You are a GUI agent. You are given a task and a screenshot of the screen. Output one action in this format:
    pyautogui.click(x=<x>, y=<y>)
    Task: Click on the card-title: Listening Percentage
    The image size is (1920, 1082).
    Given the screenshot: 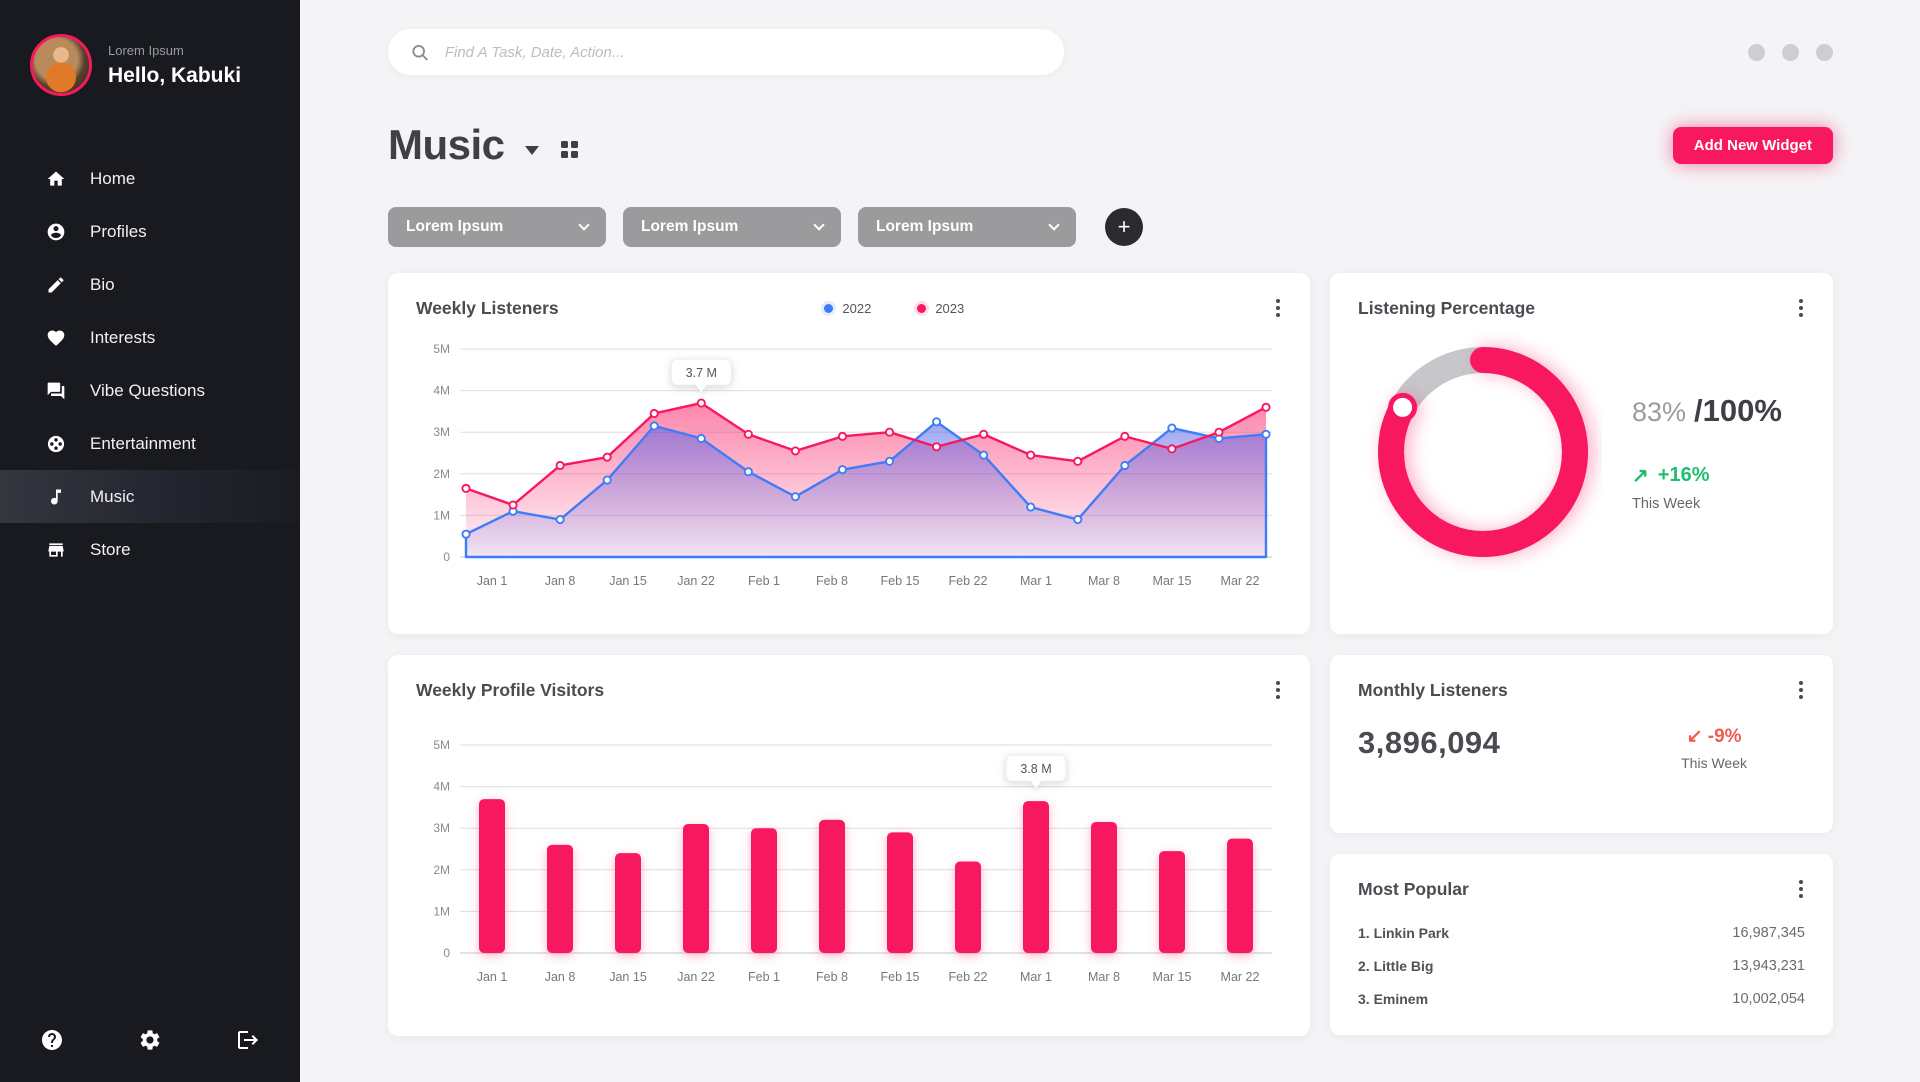 What is the action you would take?
    pyautogui.click(x=1446, y=307)
    